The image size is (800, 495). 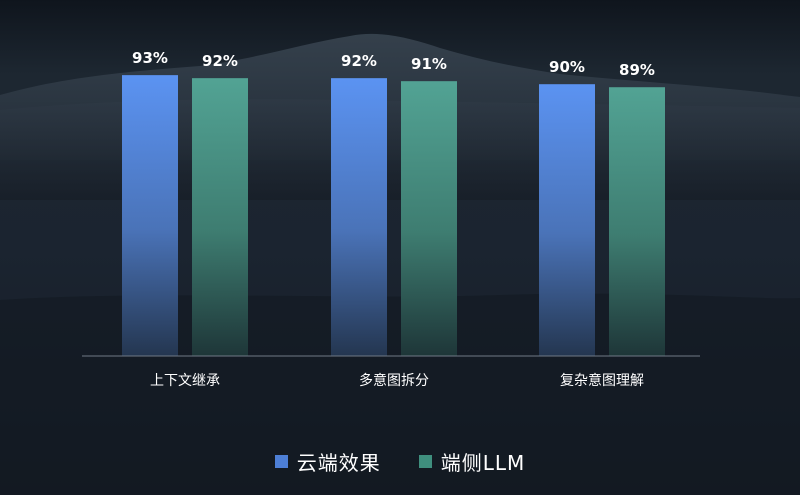 I want to click on data-label-0-series-0: 93%, so click(x=150, y=58).